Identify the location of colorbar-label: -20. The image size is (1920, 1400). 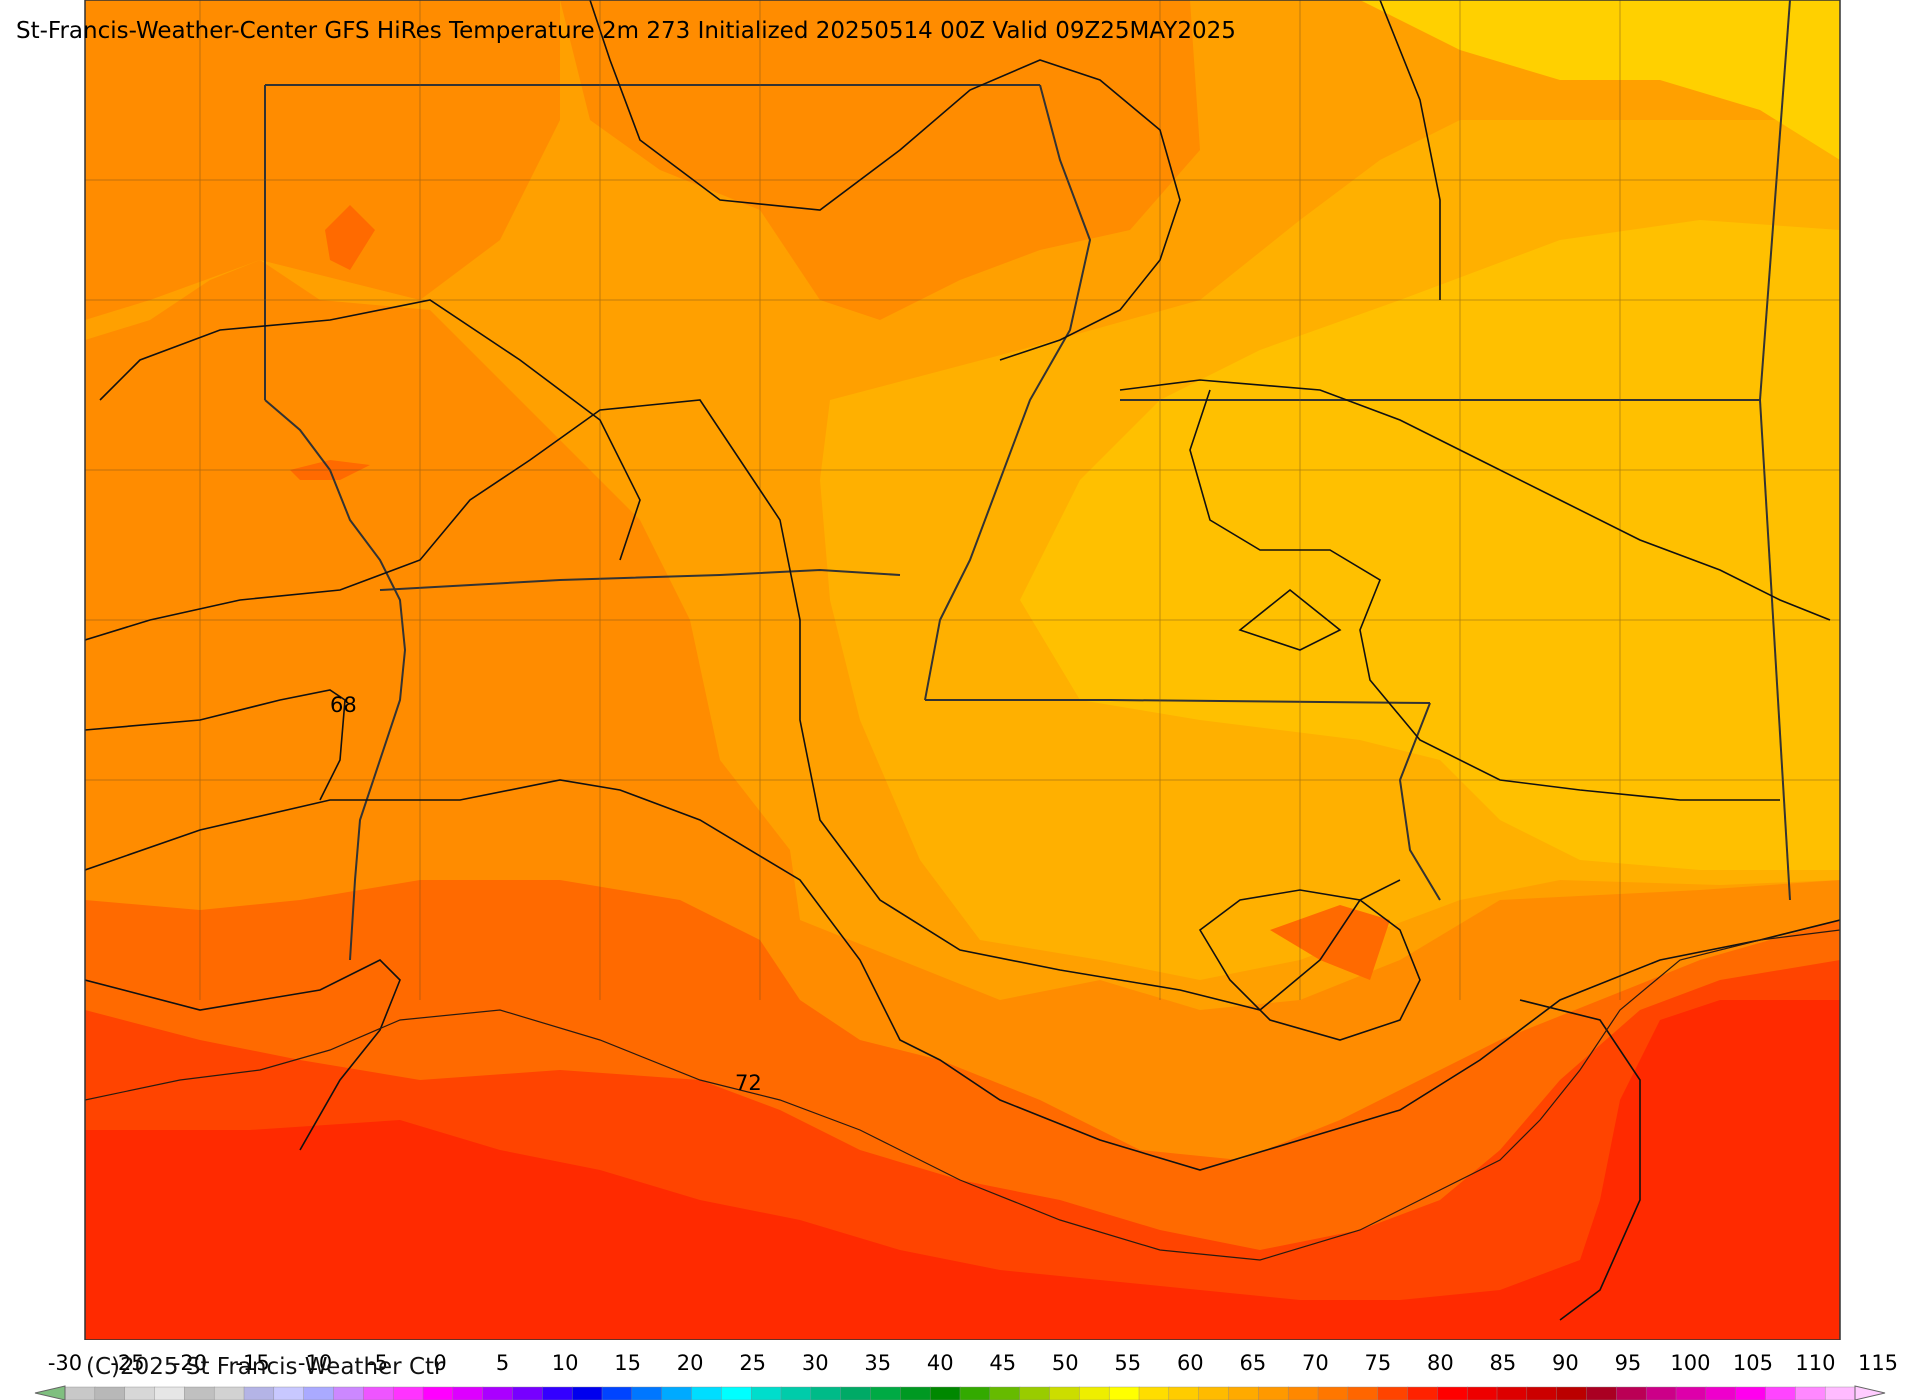
(190, 1363).